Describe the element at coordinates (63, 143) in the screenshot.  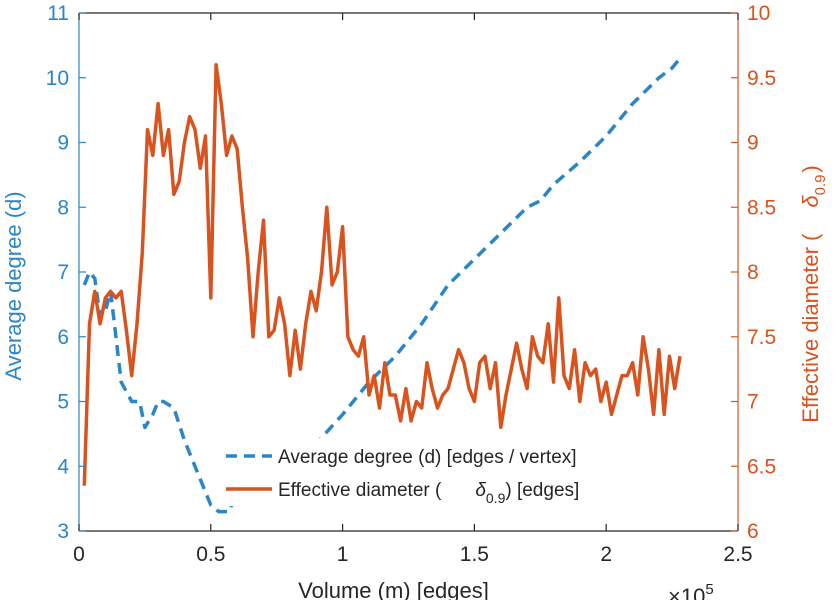
I see `y-left-tick-label: 9` at that location.